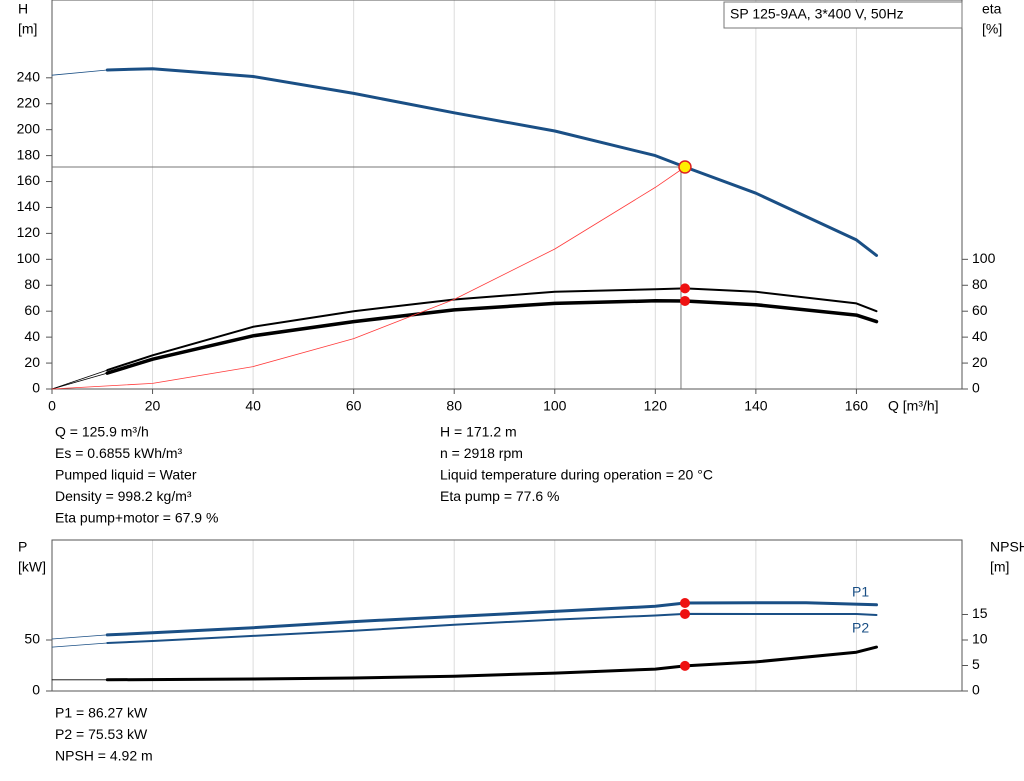  I want to click on y2-axis-label: eta, so click(992, 9).